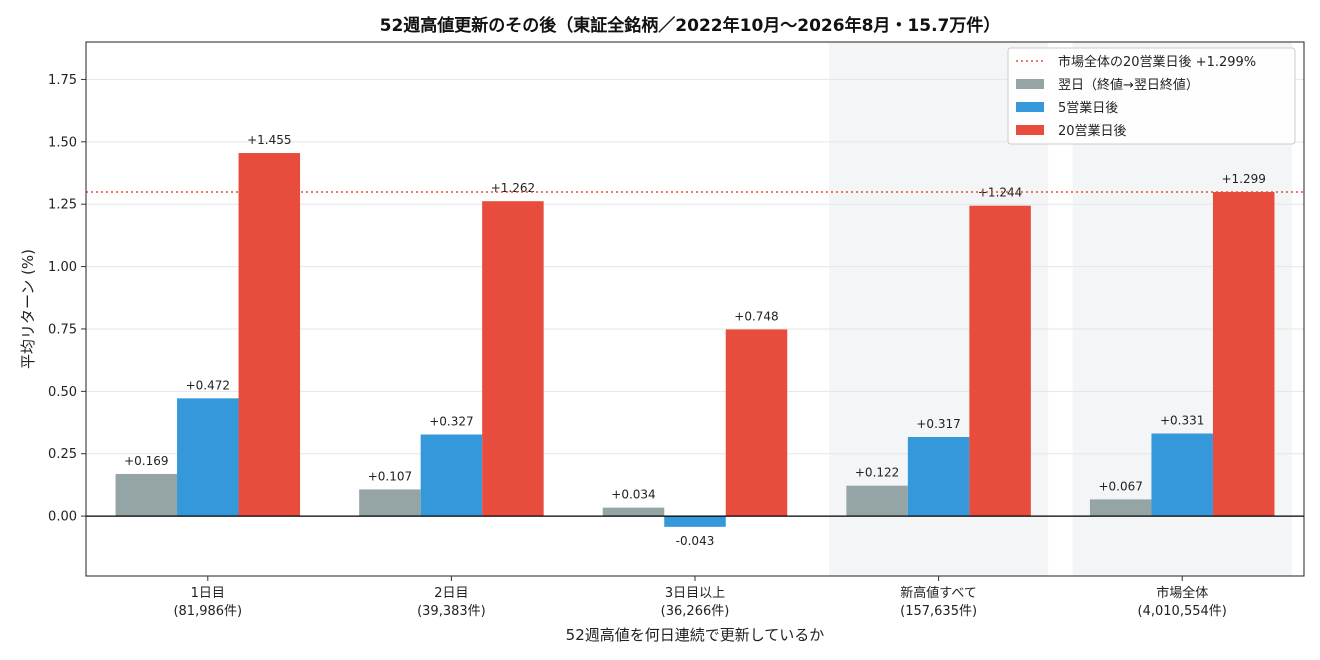 This screenshot has height=660, width=1320. I want to click on x-tick-sublabel: (36,266件), so click(695, 611).